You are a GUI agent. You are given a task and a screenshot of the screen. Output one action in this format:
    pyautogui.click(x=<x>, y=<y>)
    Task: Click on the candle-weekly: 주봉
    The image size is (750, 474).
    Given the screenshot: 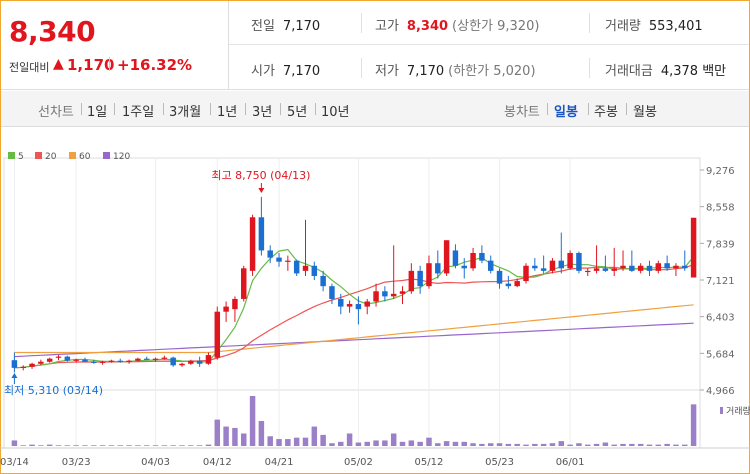 What is the action you would take?
    pyautogui.click(x=606, y=112)
    